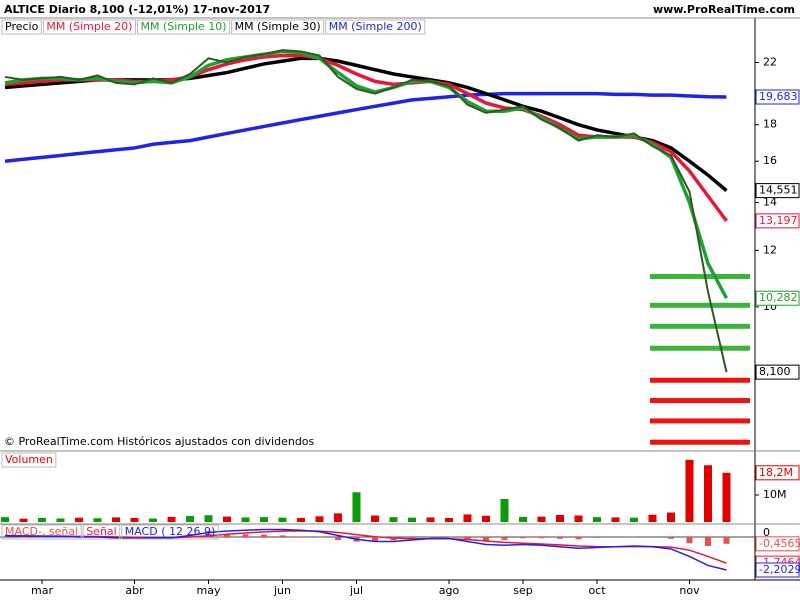 This screenshot has width=800, height=604. I want to click on end-label: 18,2M, so click(776, 472).